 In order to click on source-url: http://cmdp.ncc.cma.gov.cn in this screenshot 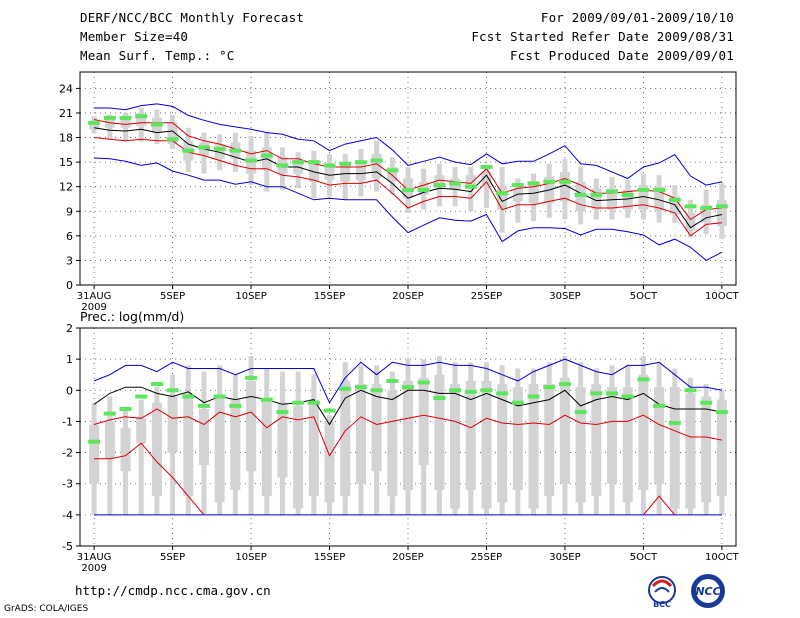, I will do `click(173, 590)`.